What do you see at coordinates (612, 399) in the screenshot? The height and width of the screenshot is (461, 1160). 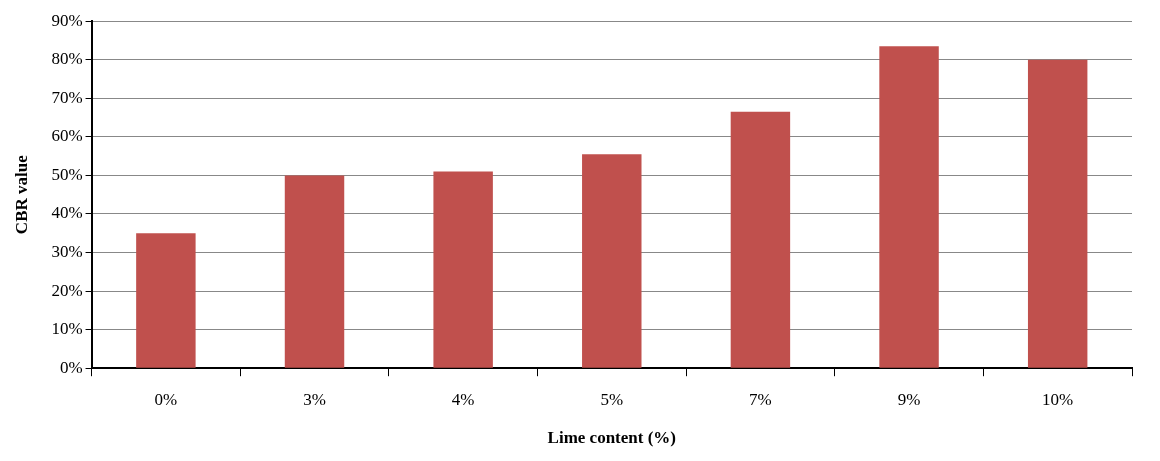 I see `x-tick-label: 5%` at bounding box center [612, 399].